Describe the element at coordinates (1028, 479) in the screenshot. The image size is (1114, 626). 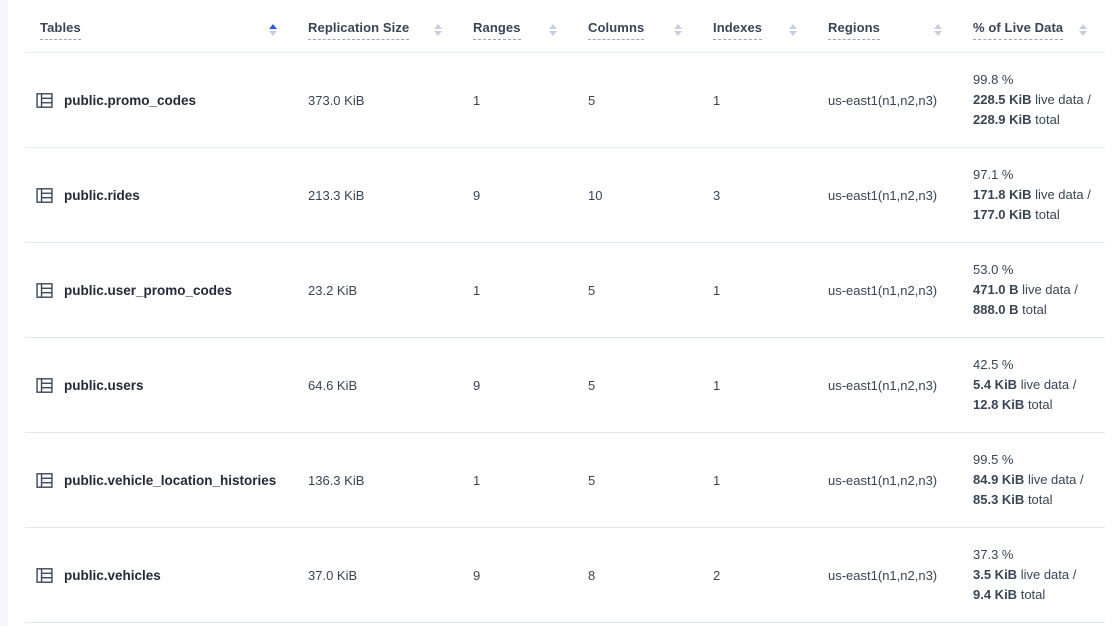
I see `live-data-amount: 84.9 KiB live data /` at that location.